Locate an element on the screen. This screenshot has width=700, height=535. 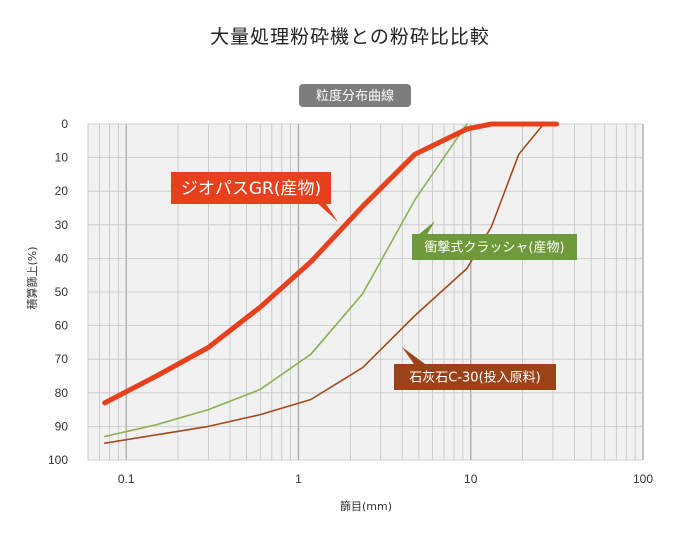
series-label-text: 石灰石C-30(投入原料) is located at coordinates (474, 378).